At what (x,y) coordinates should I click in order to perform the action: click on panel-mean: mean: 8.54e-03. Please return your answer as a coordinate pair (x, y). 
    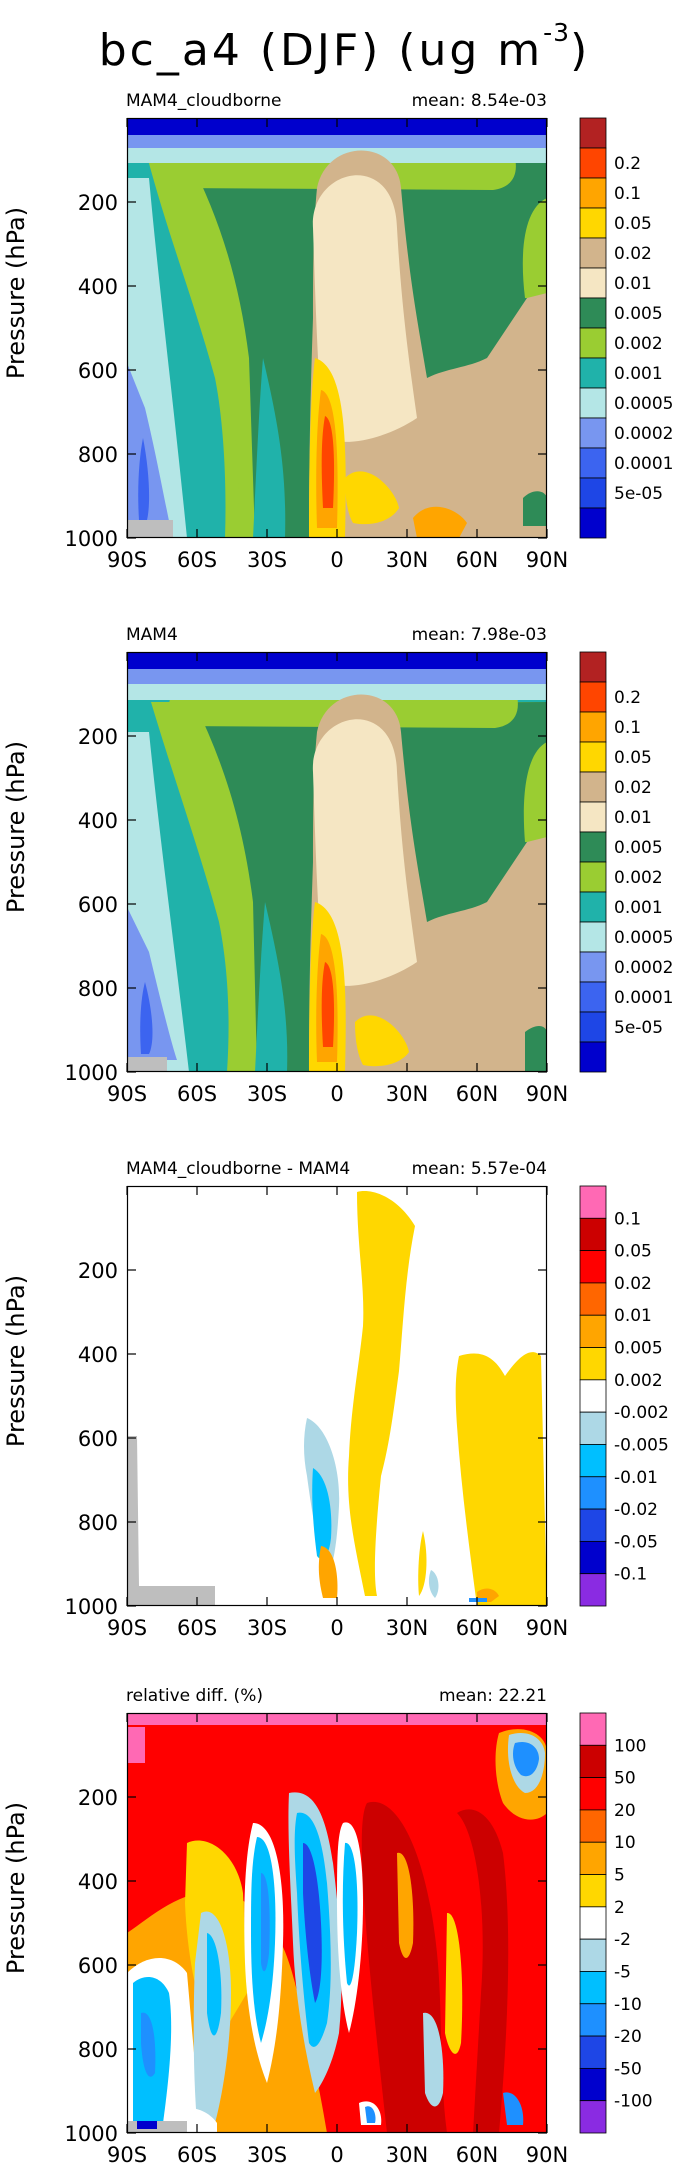
    Looking at the image, I should click on (479, 101).